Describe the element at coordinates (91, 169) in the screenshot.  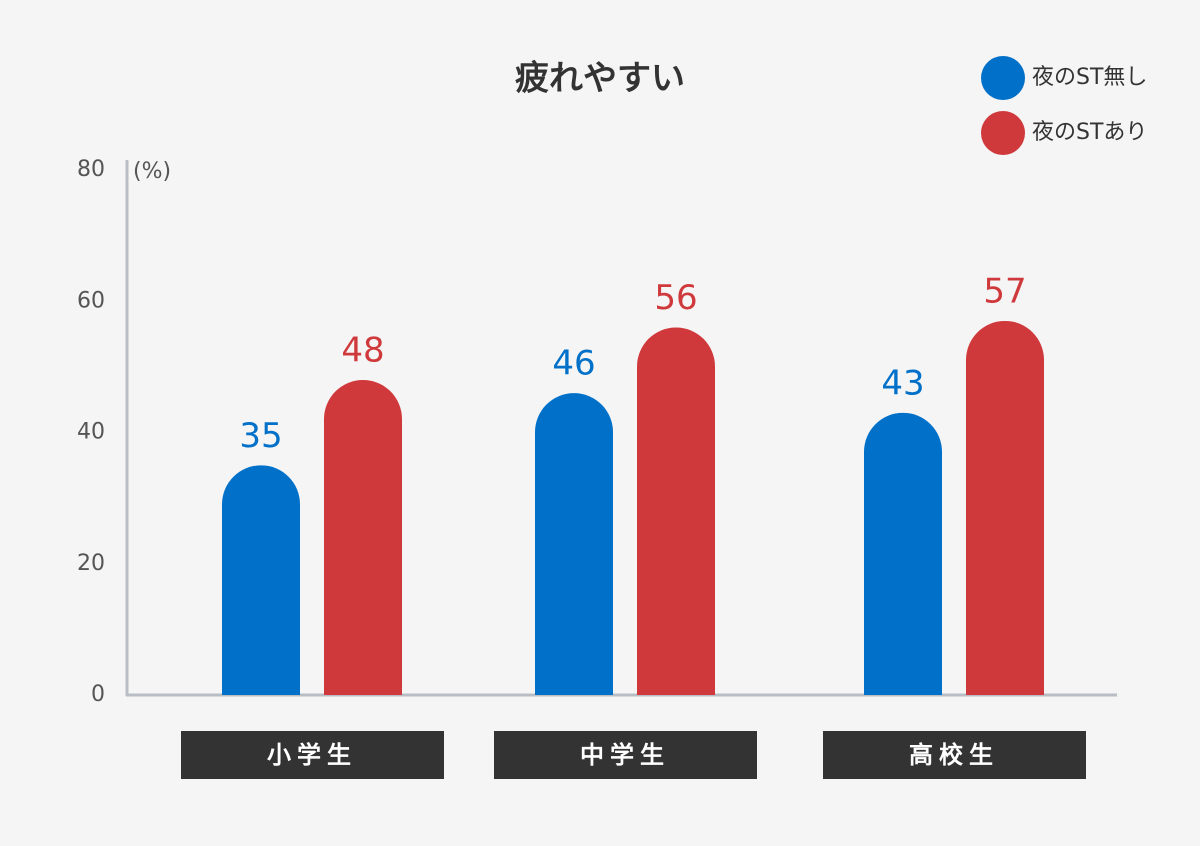
I see `y-tick-label: 80` at that location.